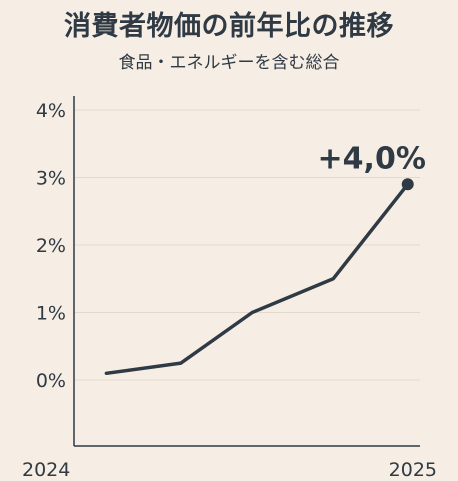  What do you see at coordinates (51, 314) in the screenshot?
I see `y-tick-label: 1%` at bounding box center [51, 314].